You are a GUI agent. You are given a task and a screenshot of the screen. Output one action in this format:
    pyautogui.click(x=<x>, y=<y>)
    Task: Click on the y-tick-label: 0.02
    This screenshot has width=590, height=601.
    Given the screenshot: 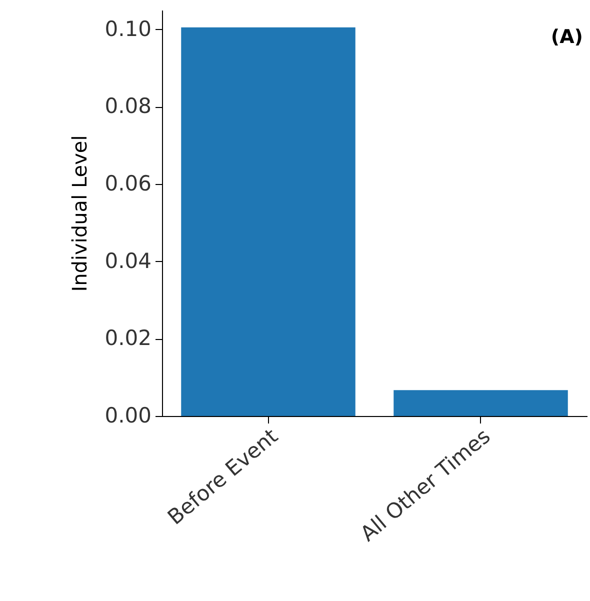 What is the action you would take?
    pyautogui.click(x=128, y=338)
    